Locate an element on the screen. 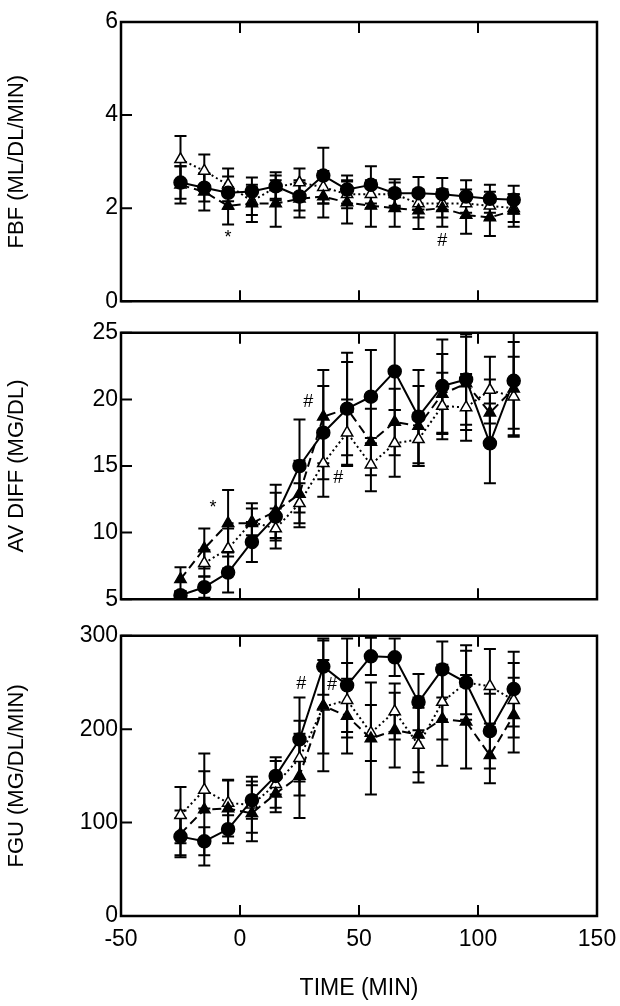 The image size is (620, 1006). y-tick-label: 4 is located at coordinates (112, 113).